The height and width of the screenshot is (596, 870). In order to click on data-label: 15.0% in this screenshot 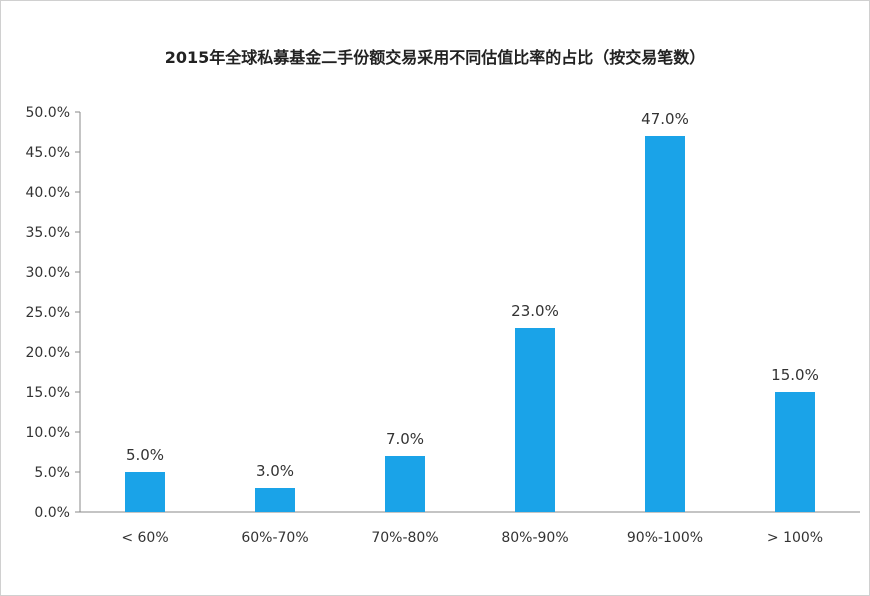, I will do `click(795, 375)`.